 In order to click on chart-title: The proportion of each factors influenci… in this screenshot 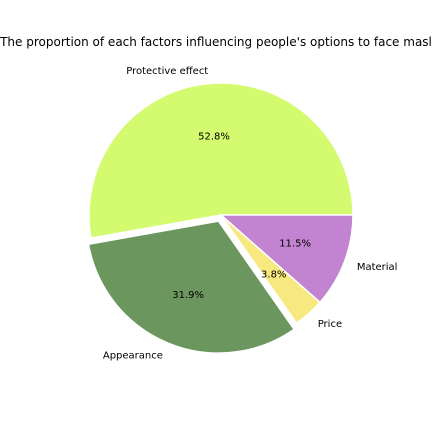, I will do `click(216, 42)`.